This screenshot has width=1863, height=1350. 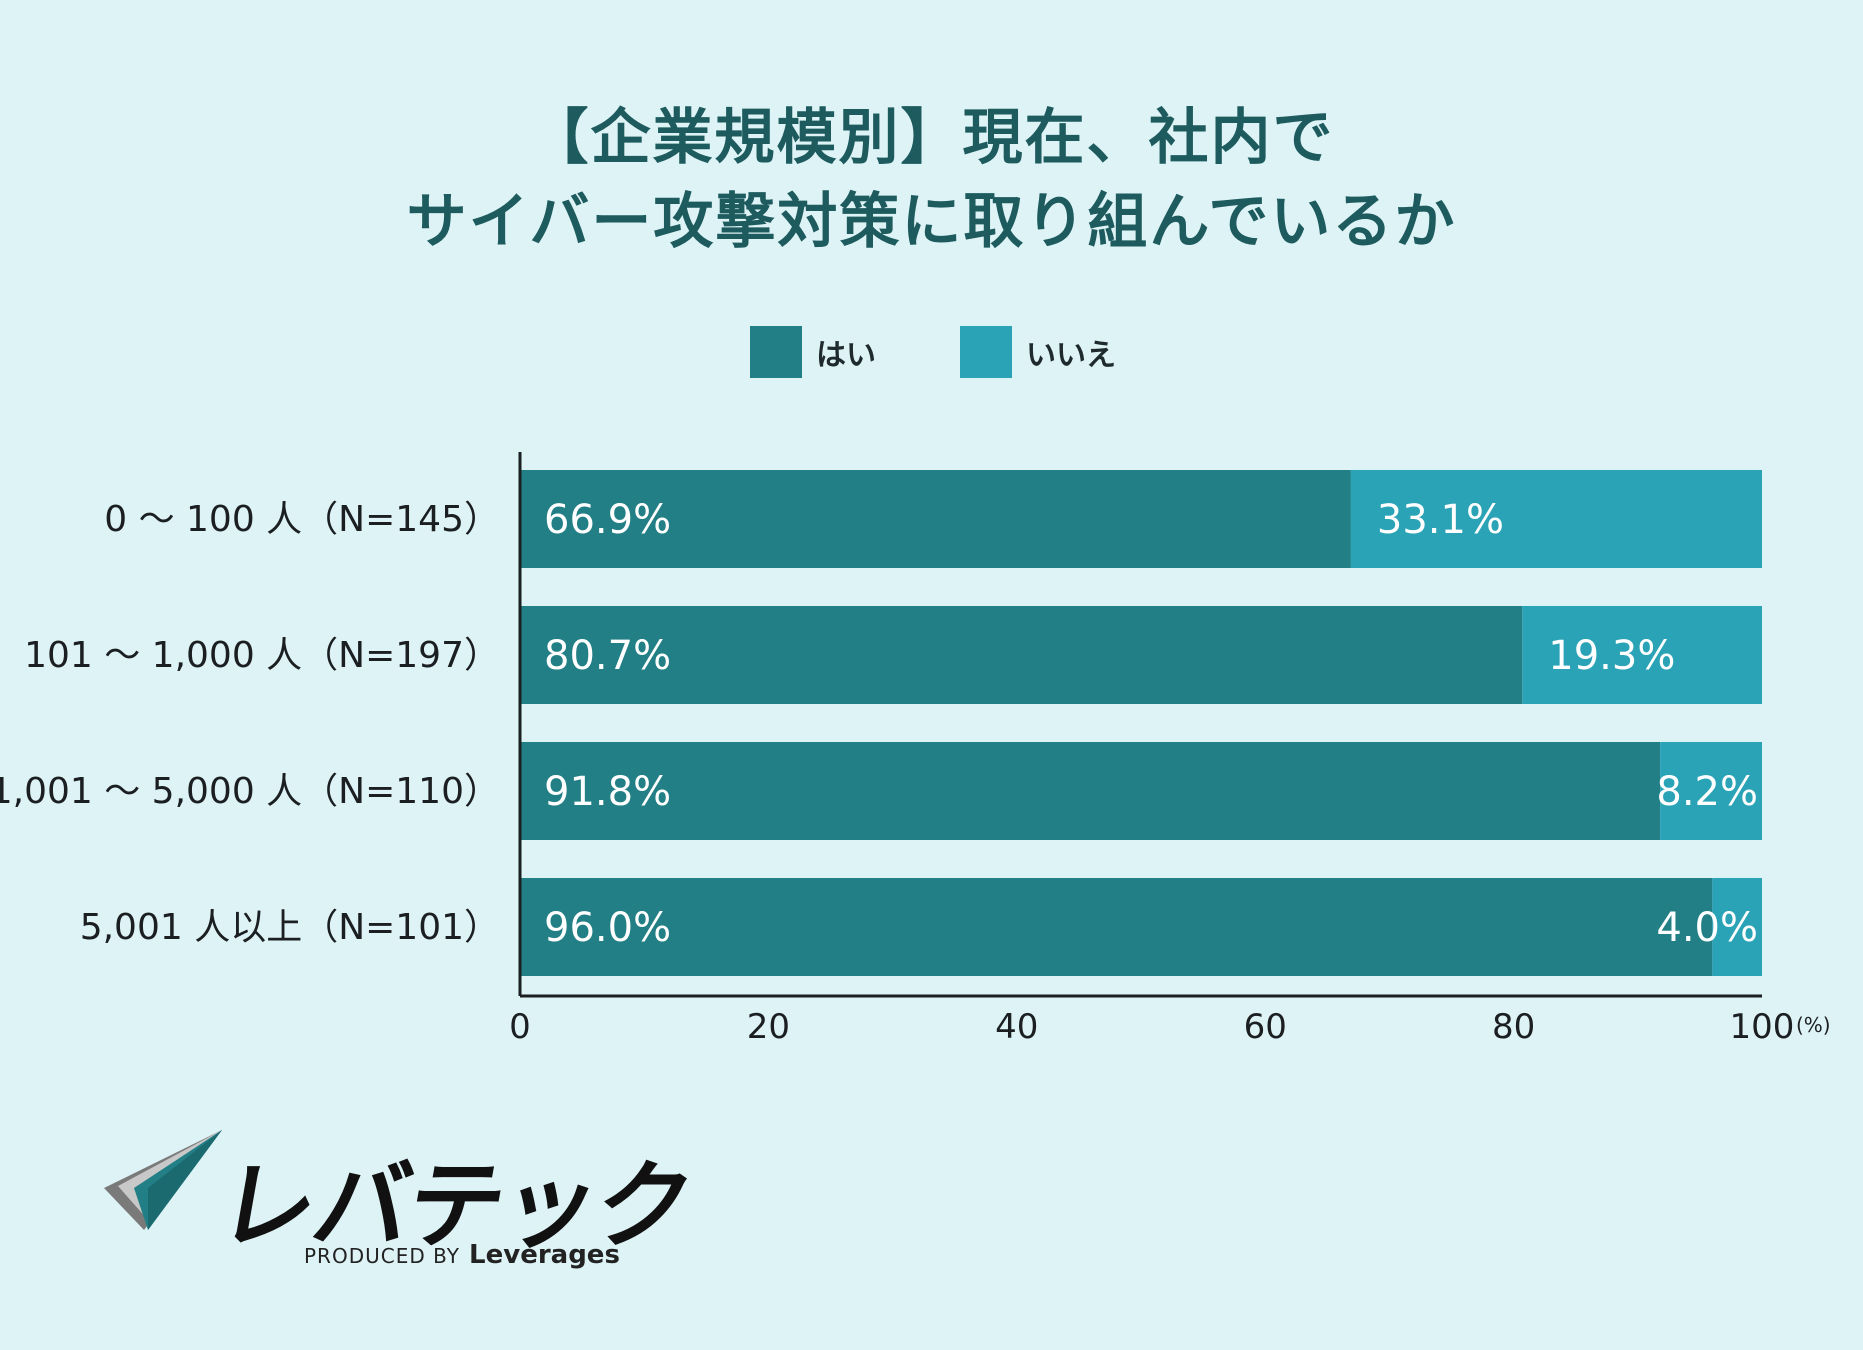 What do you see at coordinates (607, 792) in the screenshot?
I see `bar-label-yes-2: 91.8%` at bounding box center [607, 792].